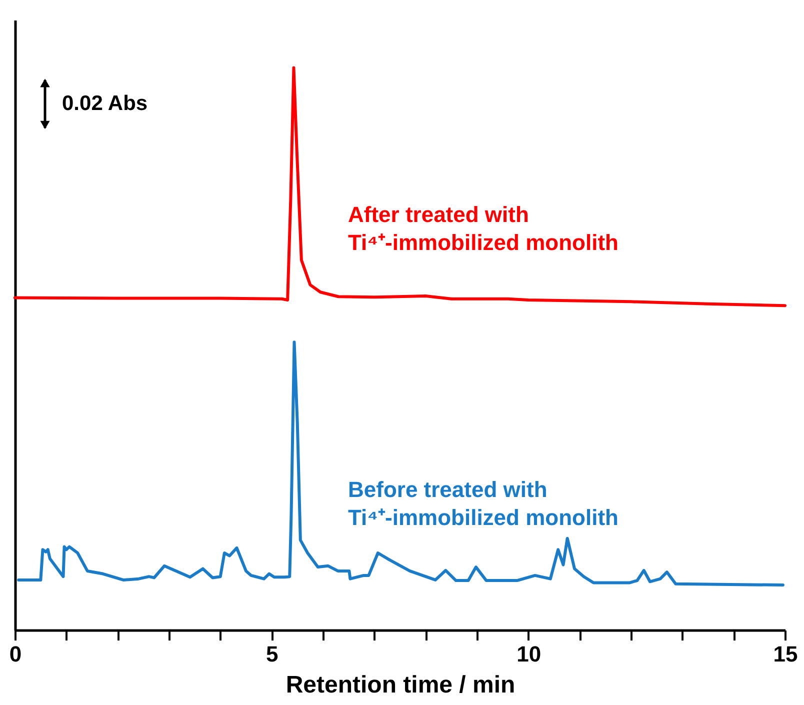 This screenshot has width=804, height=705. Describe the element at coordinates (483, 228) in the screenshot. I see `series-label: After treated with Ti⁴⁺-immobilized monolith` at that location.